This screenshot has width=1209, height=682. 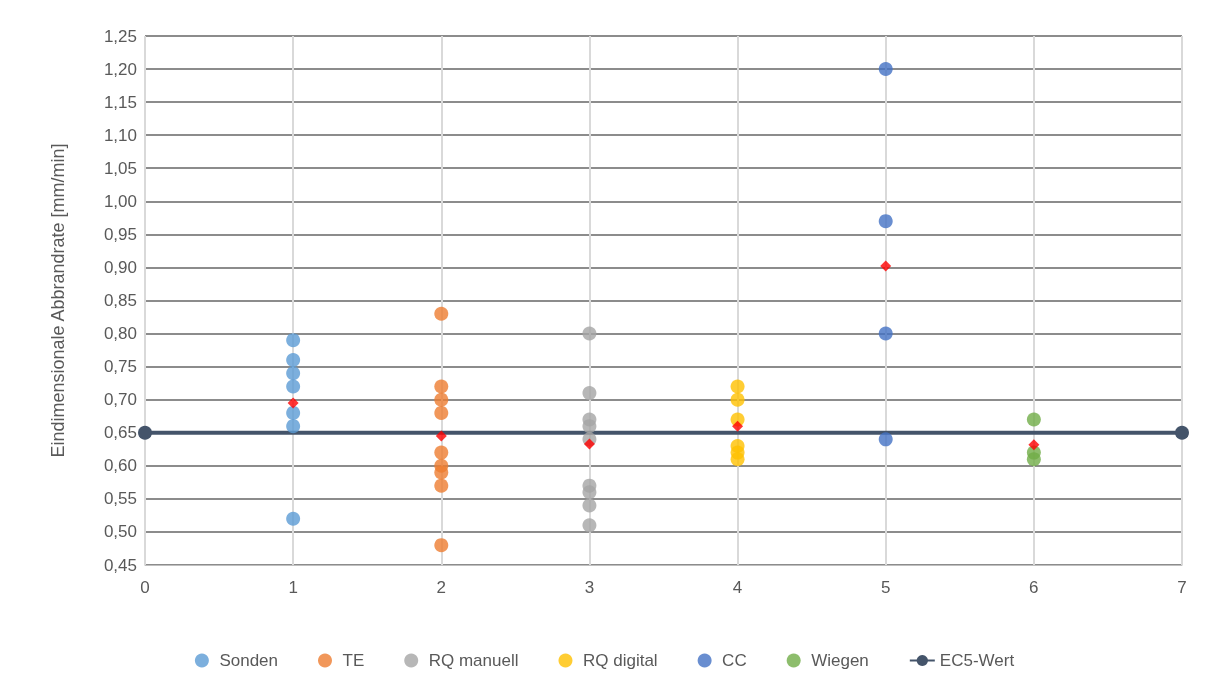 What do you see at coordinates (840, 660) in the screenshot?
I see `legend-label: Wiegen` at bounding box center [840, 660].